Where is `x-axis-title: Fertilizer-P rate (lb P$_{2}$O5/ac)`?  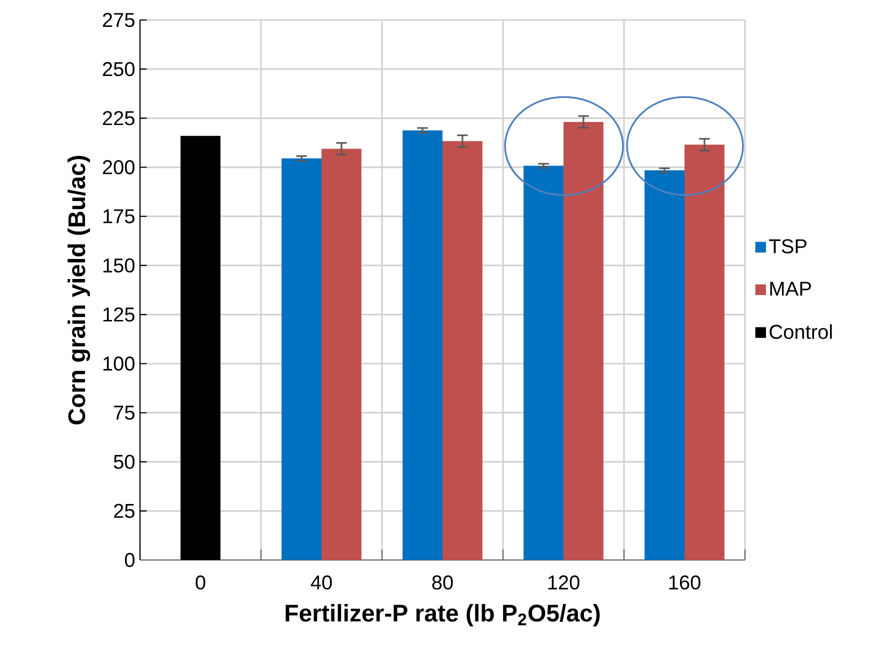 x-axis-title: Fertilizer-P rate (lb P$_{2}$O5/ac) is located at coordinates (443, 615).